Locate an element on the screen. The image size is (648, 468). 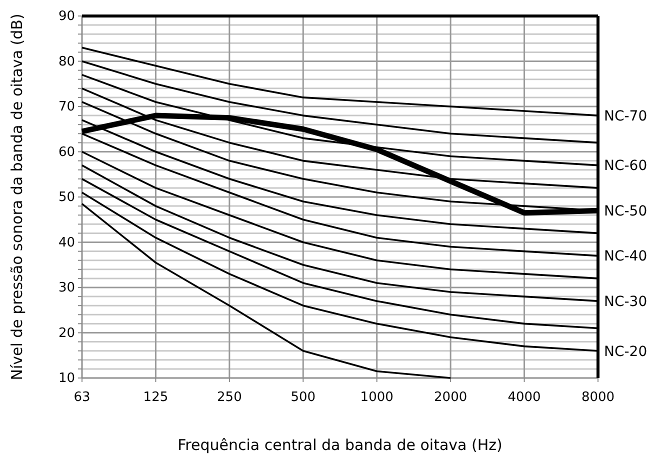
x-tick-label: 4000 is located at coordinates (524, 398).